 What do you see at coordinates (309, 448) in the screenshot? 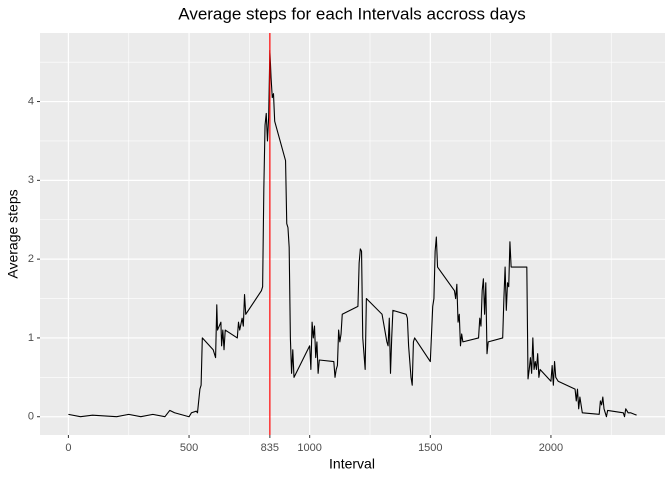
I see `x-tick-label: 1000` at bounding box center [309, 448].